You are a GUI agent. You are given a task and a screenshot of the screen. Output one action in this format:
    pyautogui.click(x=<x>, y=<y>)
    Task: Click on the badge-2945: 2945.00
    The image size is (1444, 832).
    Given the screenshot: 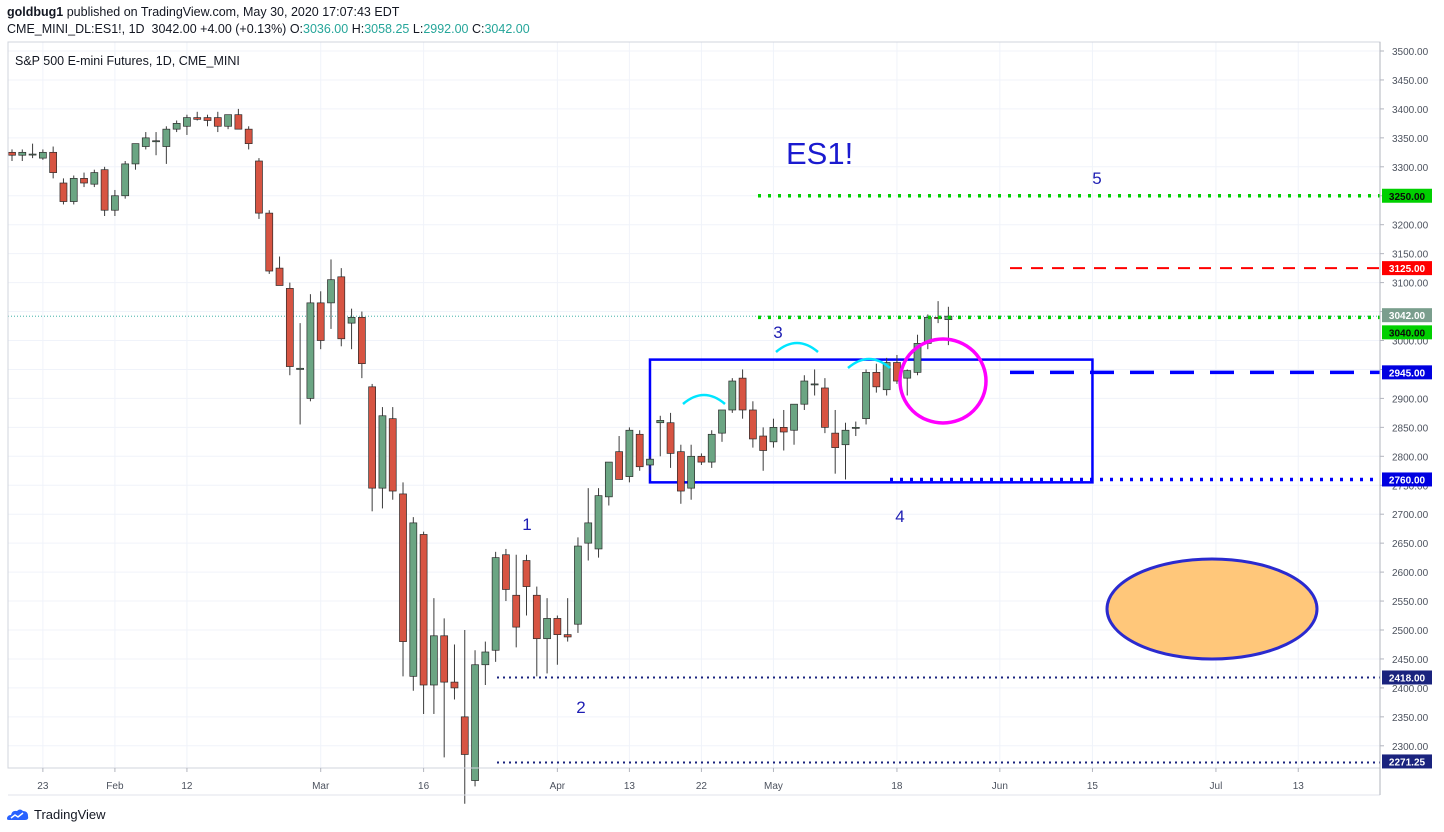 What is the action you would take?
    pyautogui.click(x=1407, y=372)
    